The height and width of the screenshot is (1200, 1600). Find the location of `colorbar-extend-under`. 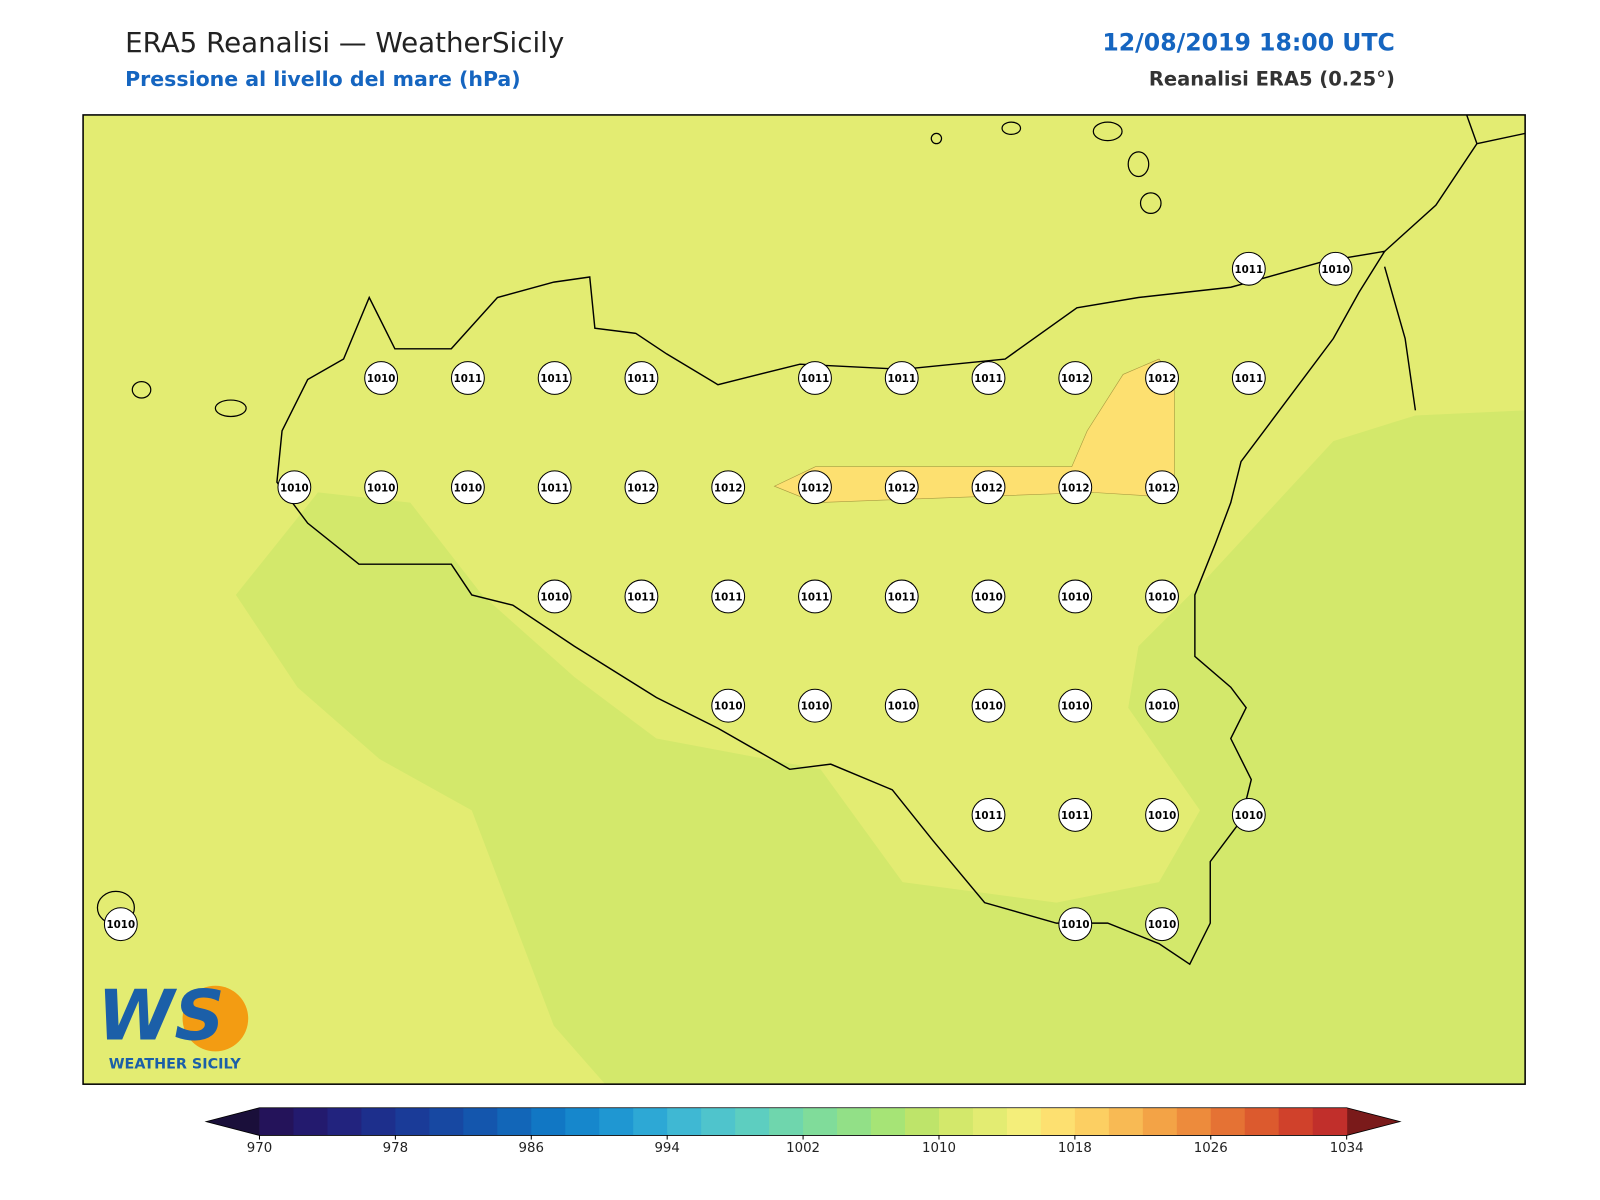

colorbar-extend-under is located at coordinates (233, 1121).